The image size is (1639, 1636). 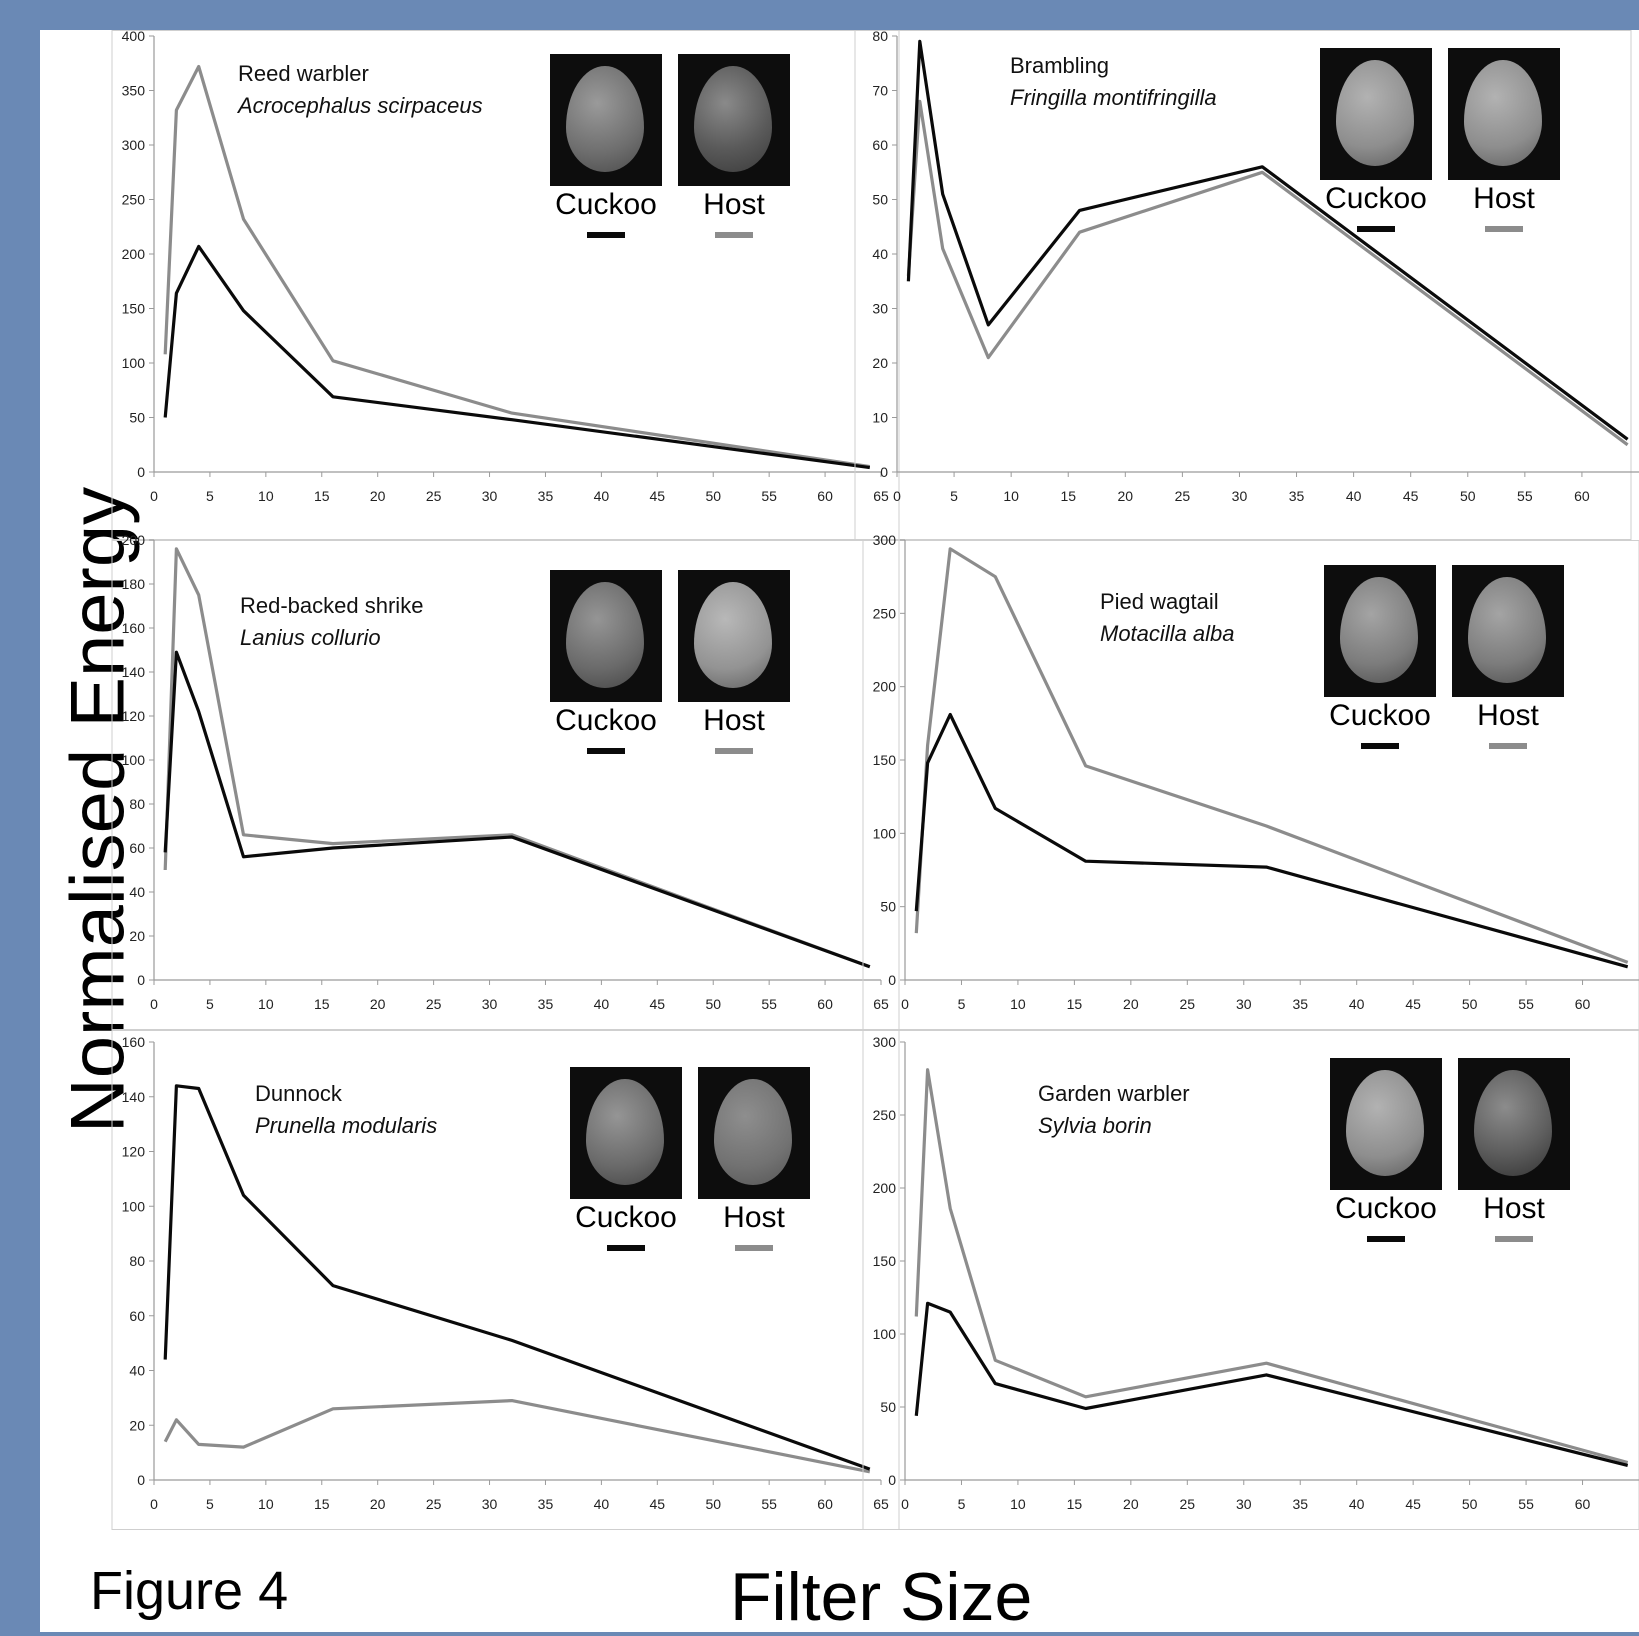 I want to click on panel-title: Dunnock Prunella modularis, so click(x=346, y=1110).